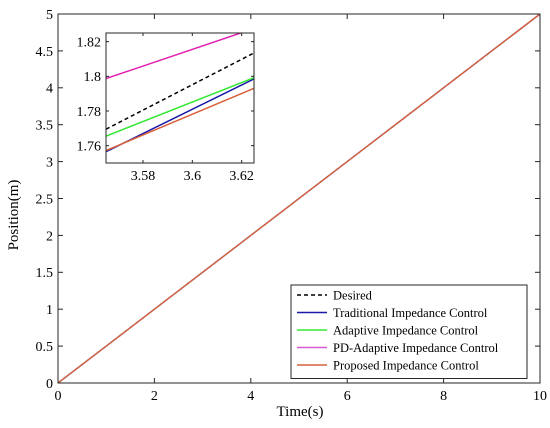 The image size is (550, 428). What do you see at coordinates (193, 176) in the screenshot?
I see `inset-x-tick-label-1: 3.6` at bounding box center [193, 176].